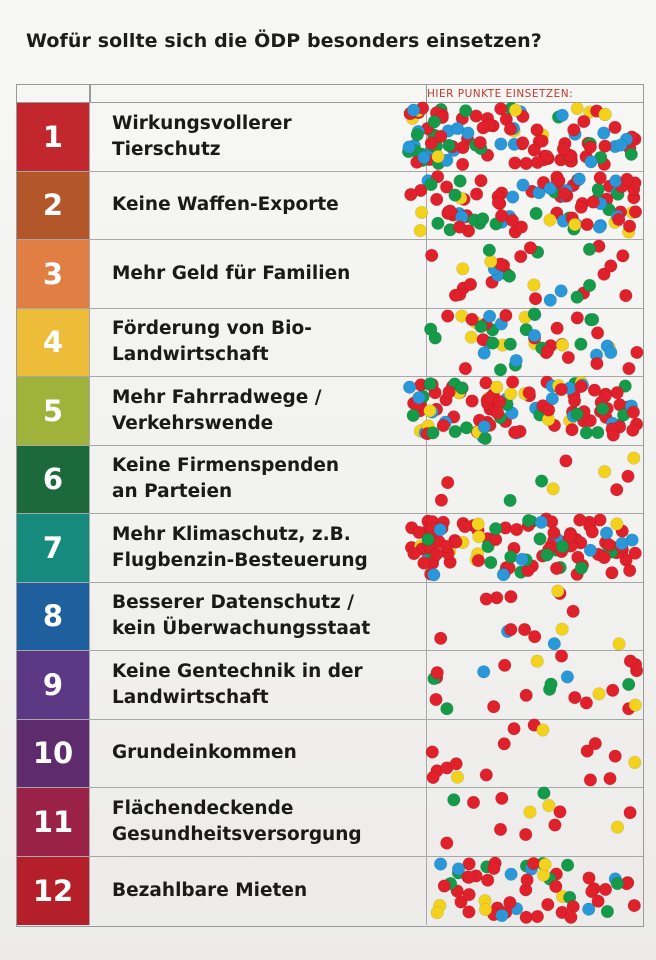 Image resolution: width=656 pixels, height=960 pixels. I want to click on row-number-badge: 9, so click(53, 685).